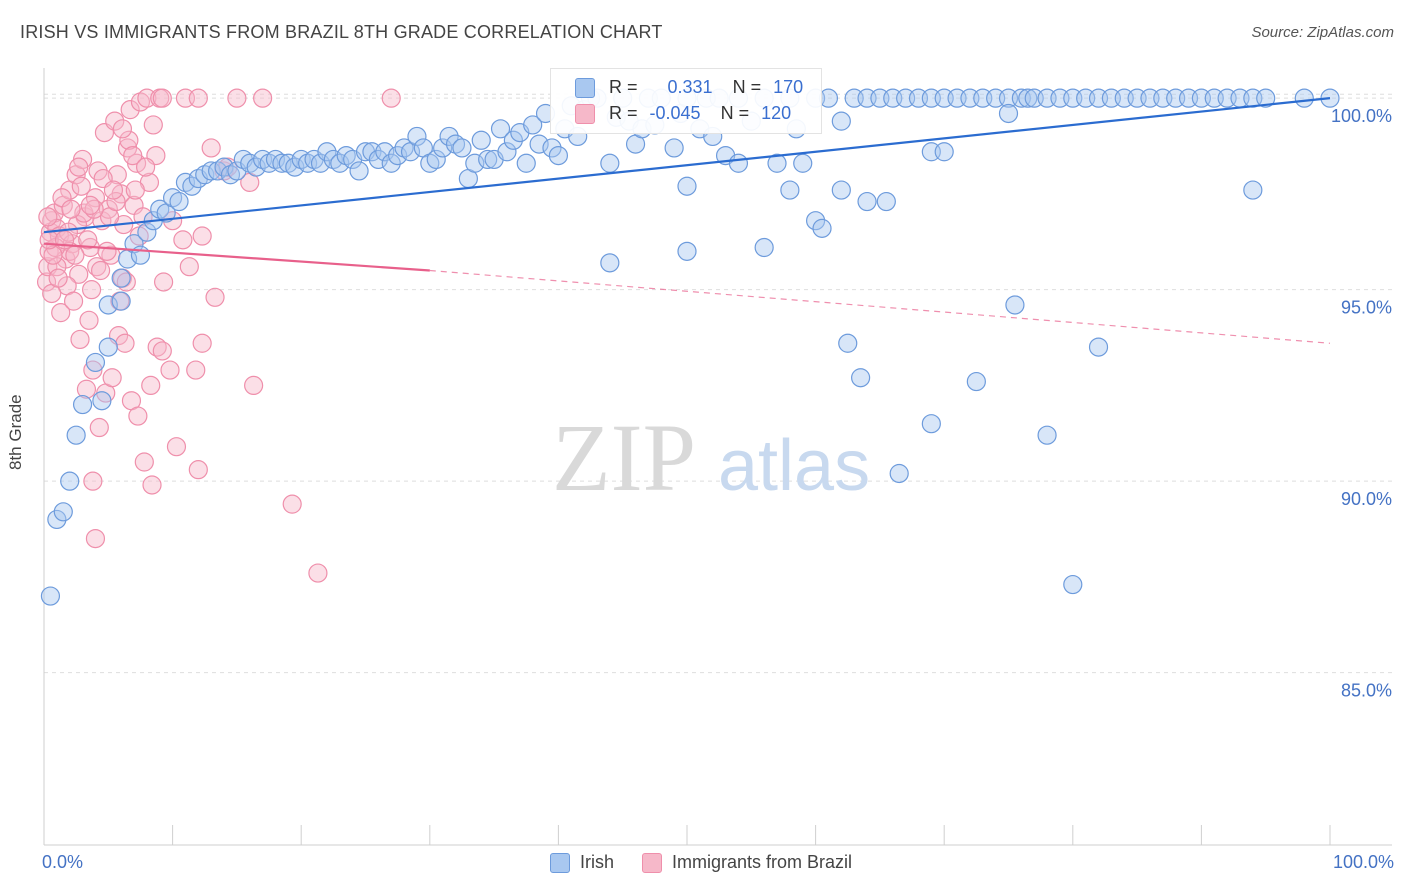 Image resolution: width=1406 pixels, height=892 pixels. What do you see at coordinates (63, 862) in the screenshot?
I see `x-tick-label-min: 0.0%` at bounding box center [63, 862].